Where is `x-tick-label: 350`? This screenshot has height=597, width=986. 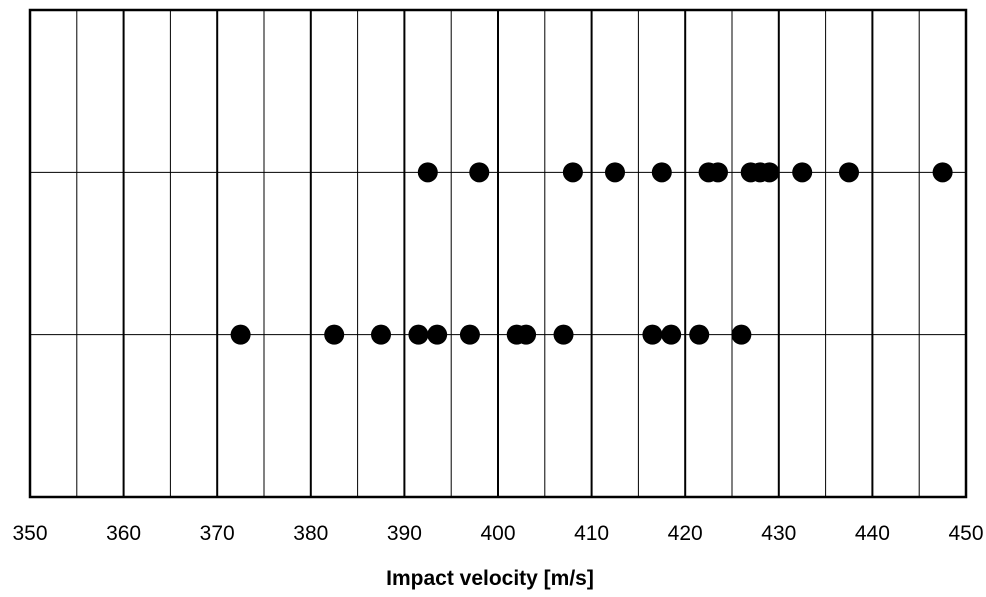 x-tick-label: 350 is located at coordinates (29, 533).